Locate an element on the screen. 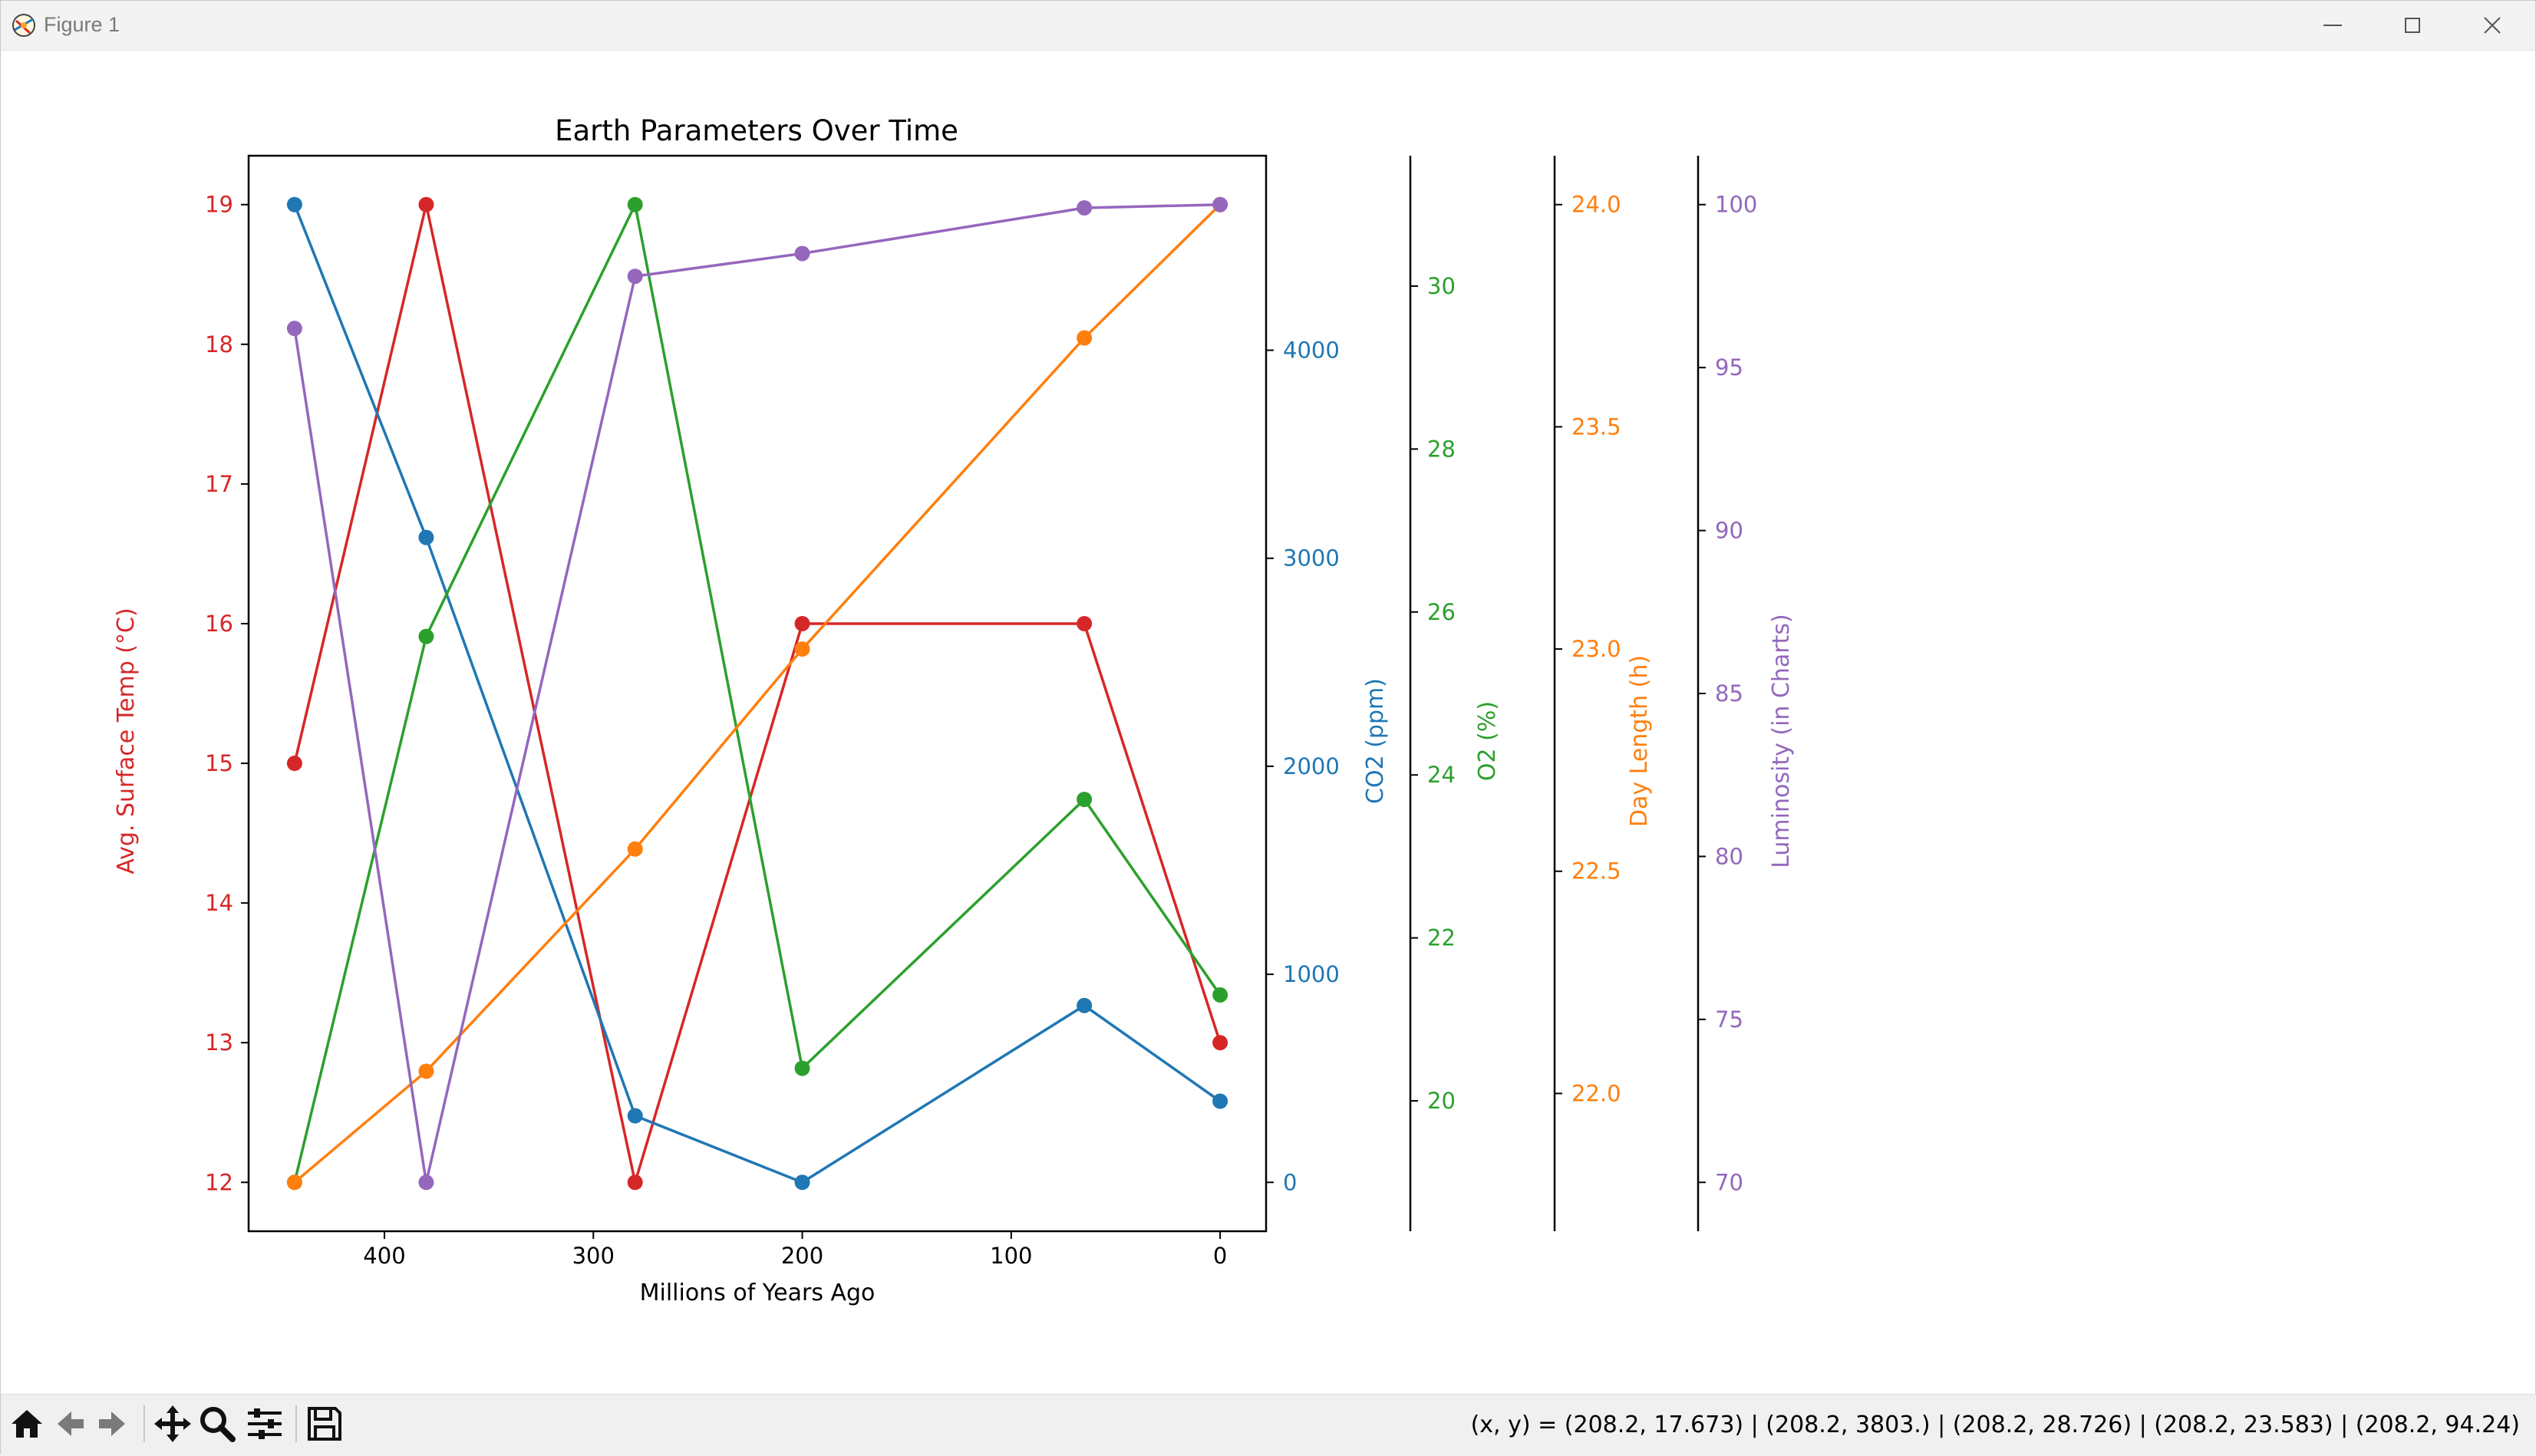 This screenshot has width=2536, height=1456. y-tick-label: 24.0 is located at coordinates (1596, 205).